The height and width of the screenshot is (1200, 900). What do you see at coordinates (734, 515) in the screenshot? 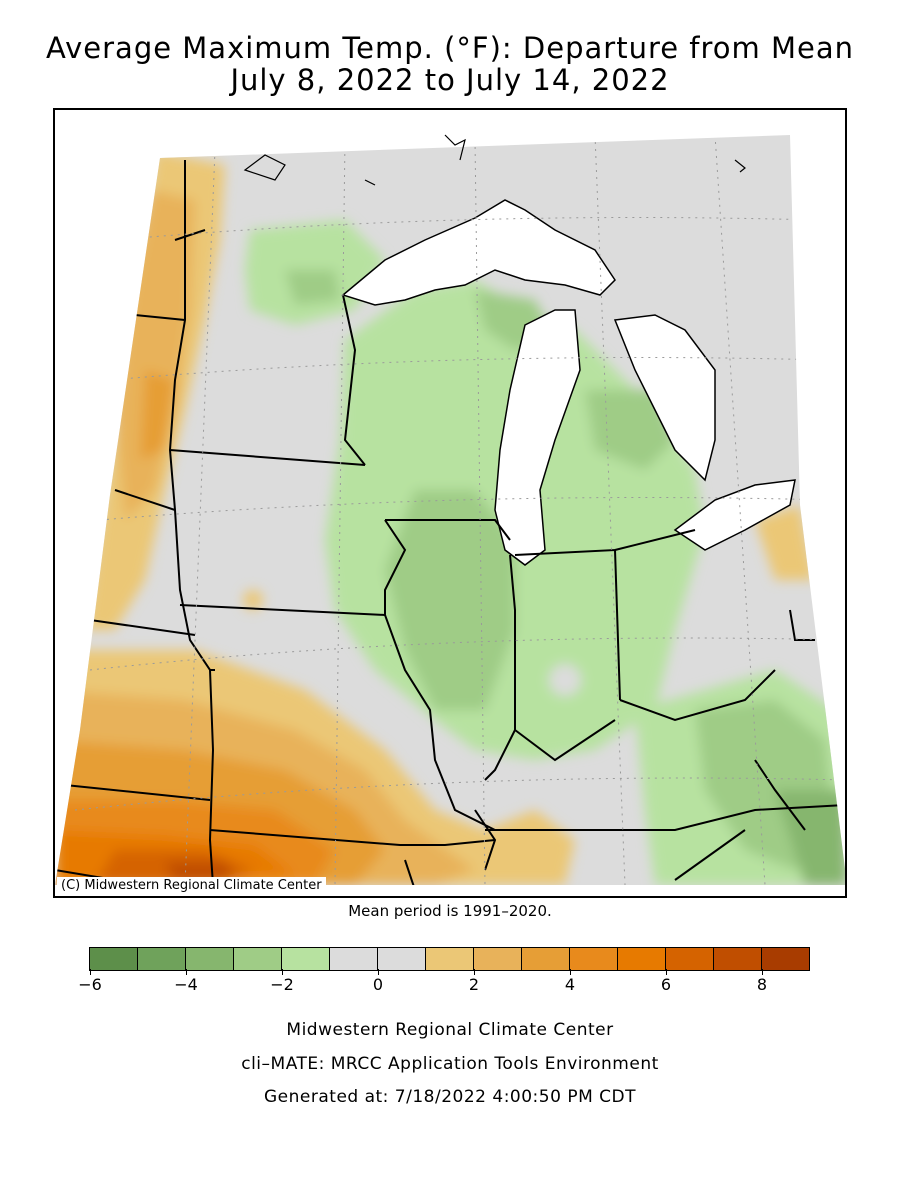
I see `lake-erie` at bounding box center [734, 515].